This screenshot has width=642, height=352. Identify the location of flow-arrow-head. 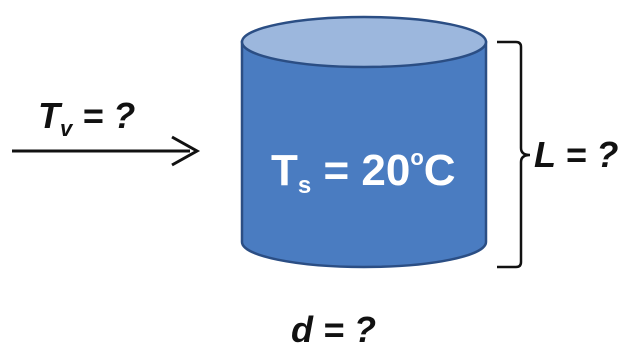
(186, 151).